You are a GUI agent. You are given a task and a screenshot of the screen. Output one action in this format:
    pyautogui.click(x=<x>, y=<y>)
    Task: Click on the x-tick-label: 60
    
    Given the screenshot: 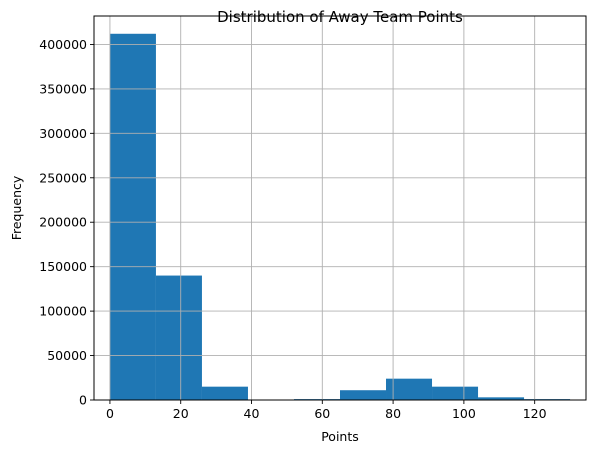 What is the action you would take?
    pyautogui.click(x=322, y=413)
    